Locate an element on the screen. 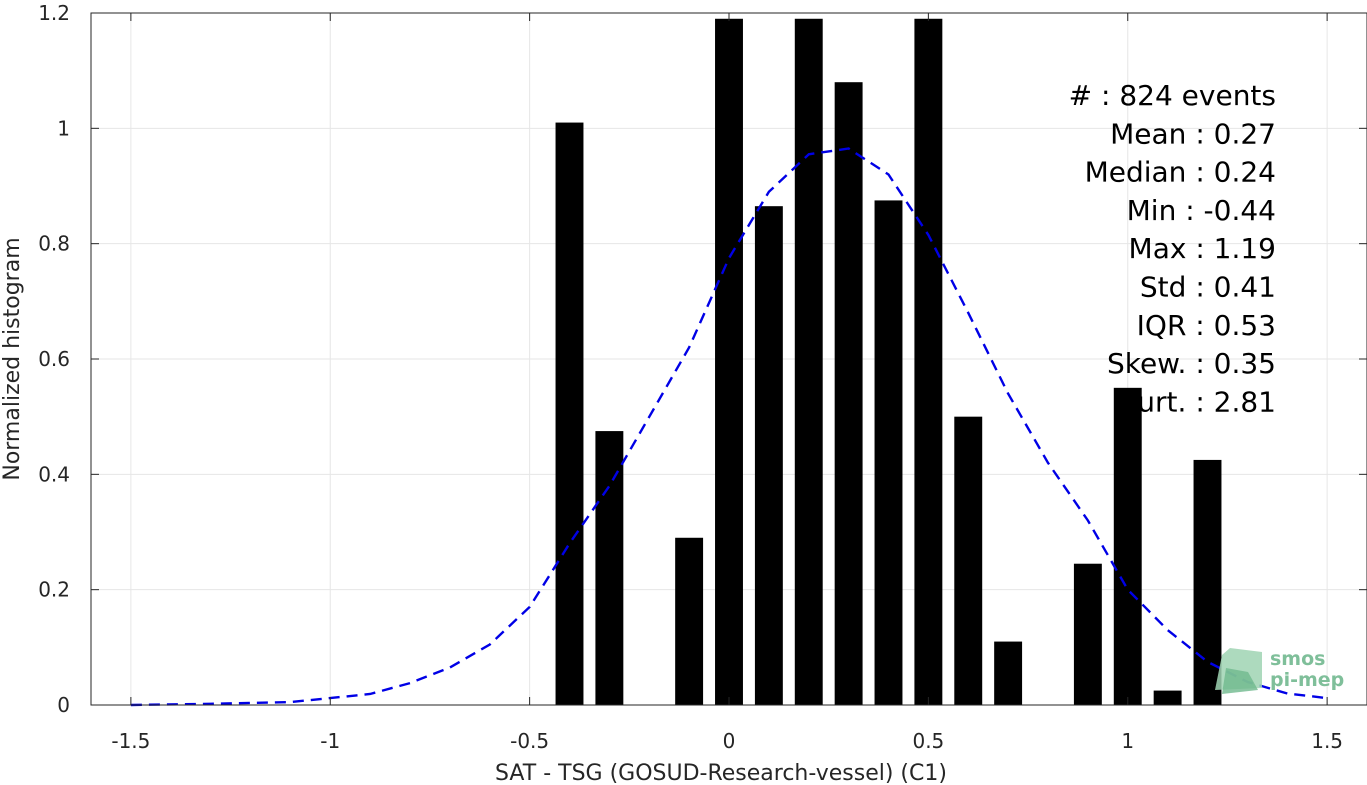 Image resolution: width=1367 pixels, height=785 pixels. logo-text-pimep: pi-mep is located at coordinates (1307, 680).